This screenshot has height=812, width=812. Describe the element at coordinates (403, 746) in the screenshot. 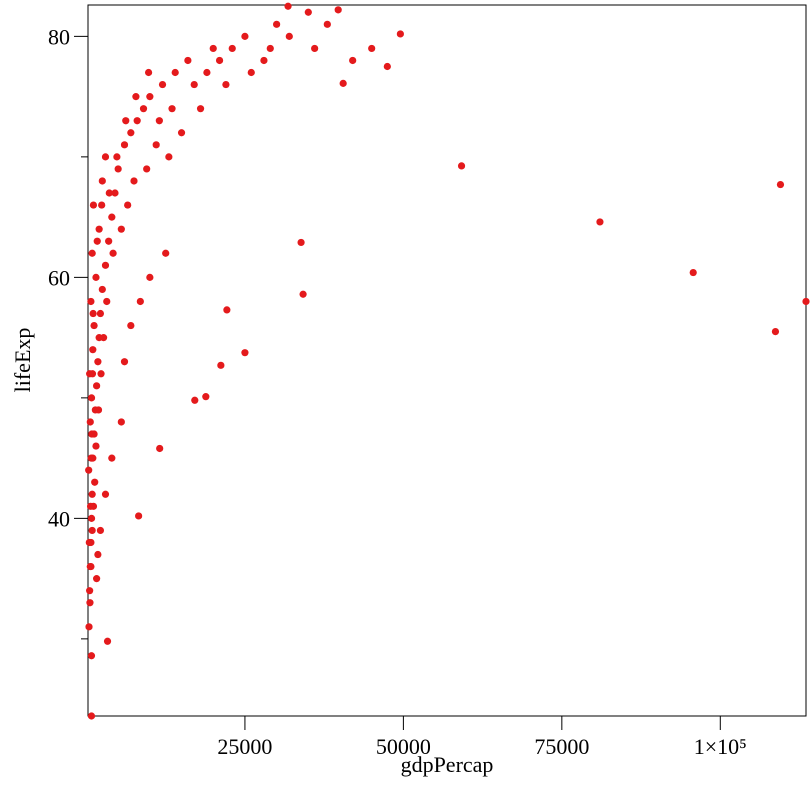

I see `x-tick-label: 50000` at that location.